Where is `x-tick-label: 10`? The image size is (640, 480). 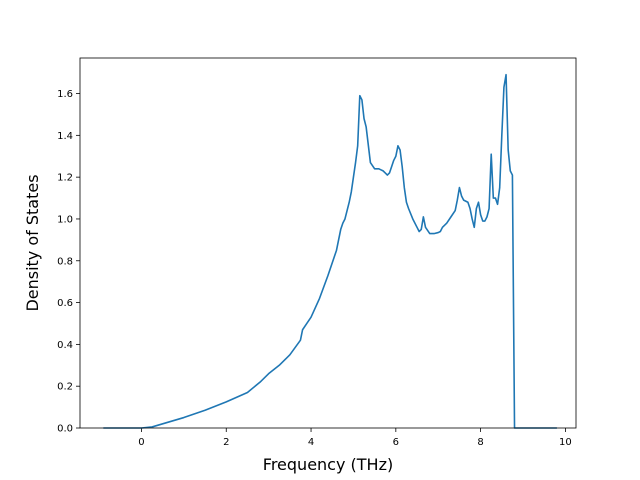
x-tick-label: 10 is located at coordinates (565, 442).